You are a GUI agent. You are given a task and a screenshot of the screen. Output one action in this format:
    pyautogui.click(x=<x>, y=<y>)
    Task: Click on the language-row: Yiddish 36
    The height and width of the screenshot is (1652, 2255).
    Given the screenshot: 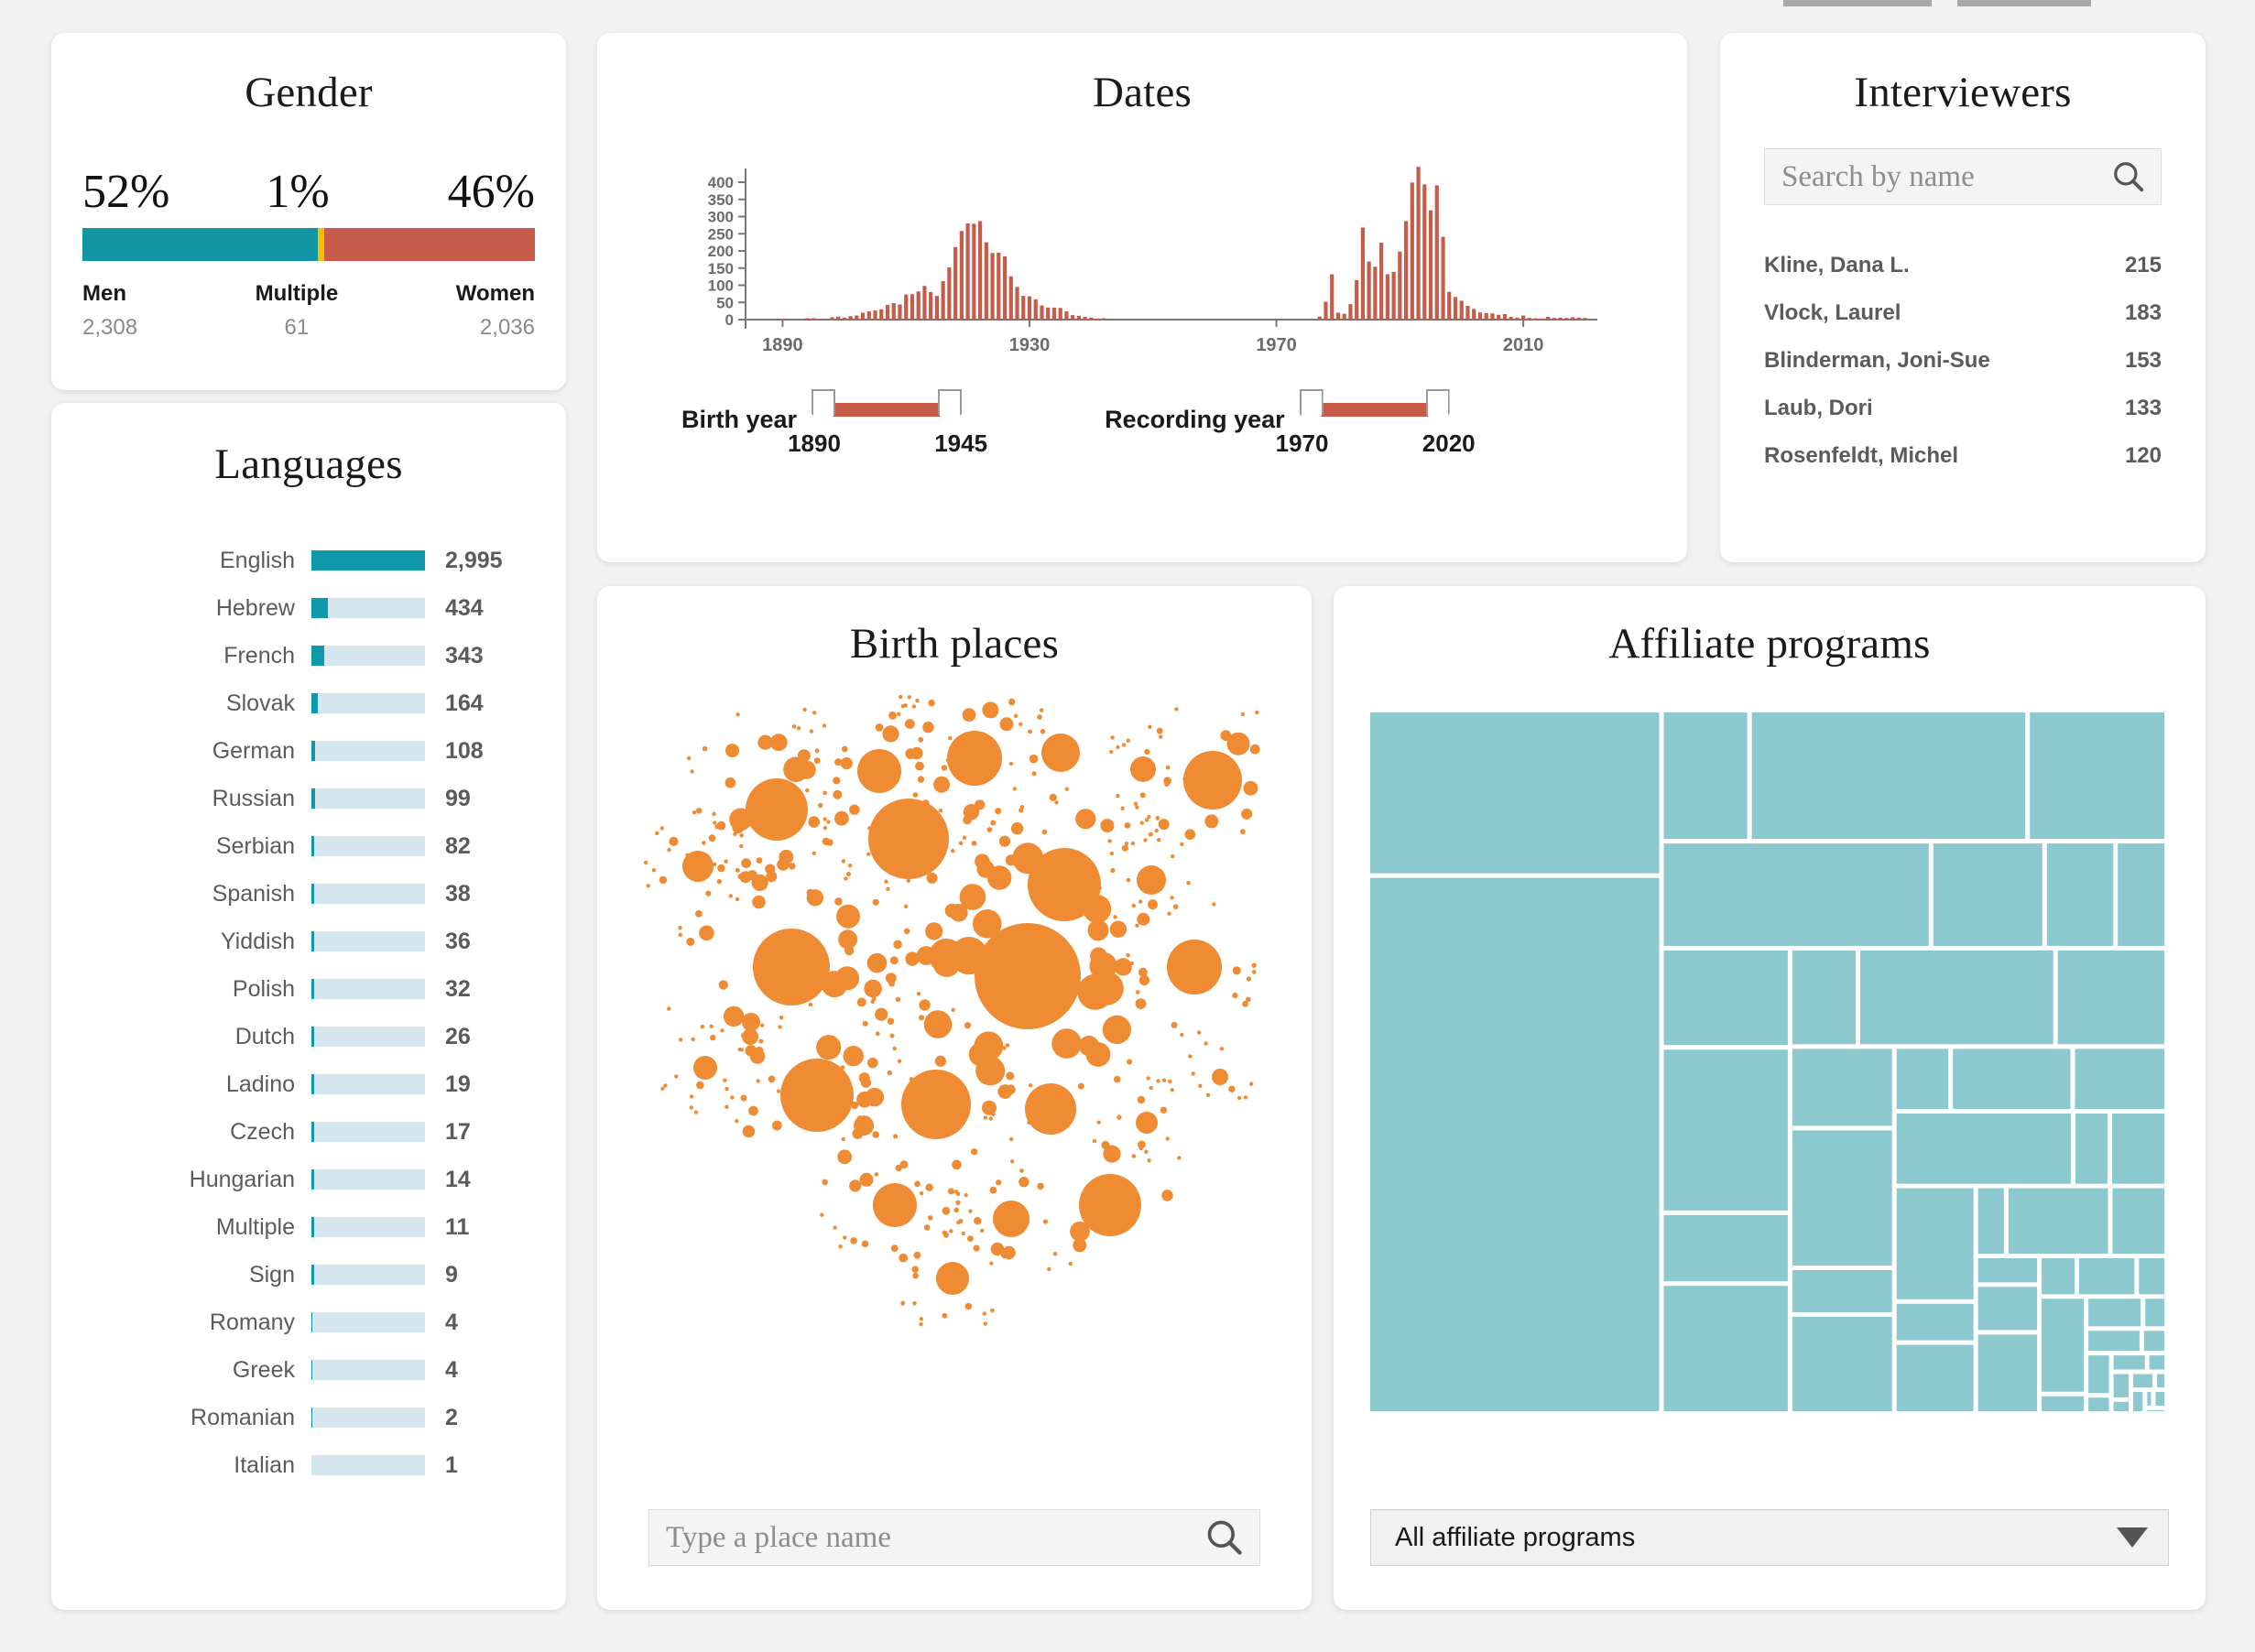 What is the action you would take?
    pyautogui.click(x=308, y=942)
    